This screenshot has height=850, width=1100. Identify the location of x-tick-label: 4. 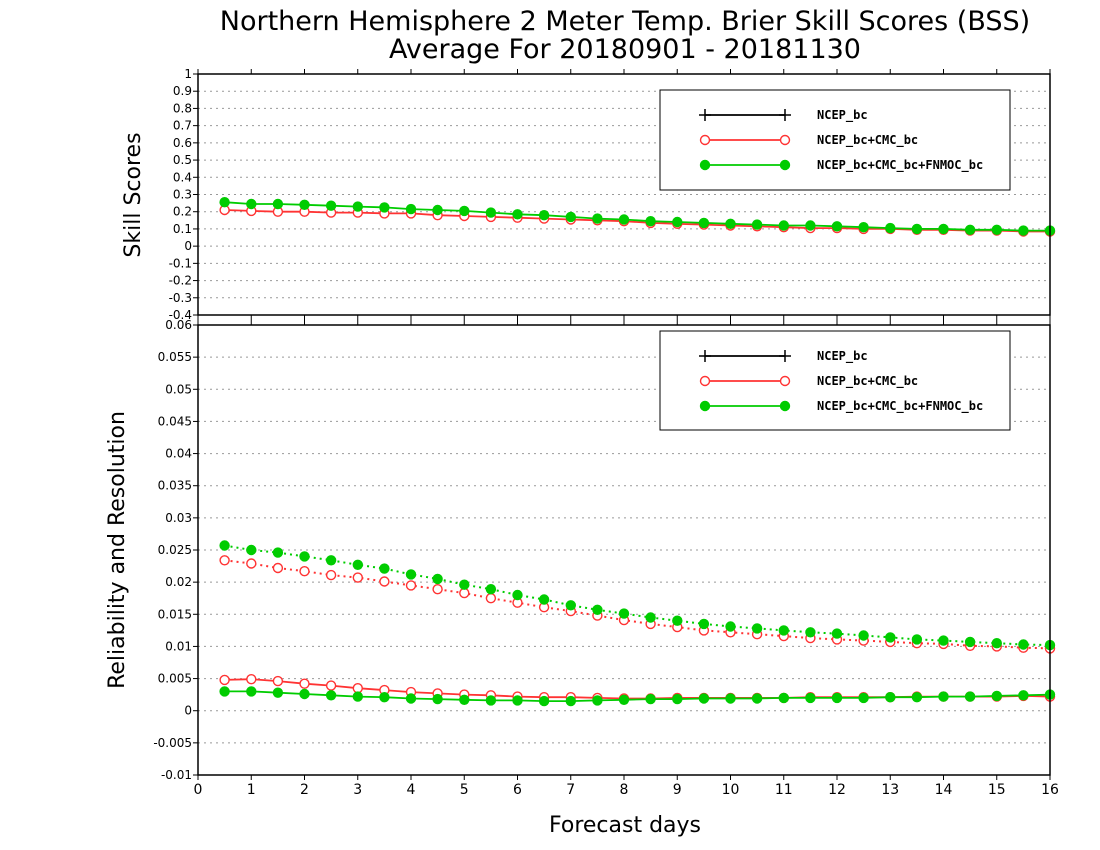
(411, 790).